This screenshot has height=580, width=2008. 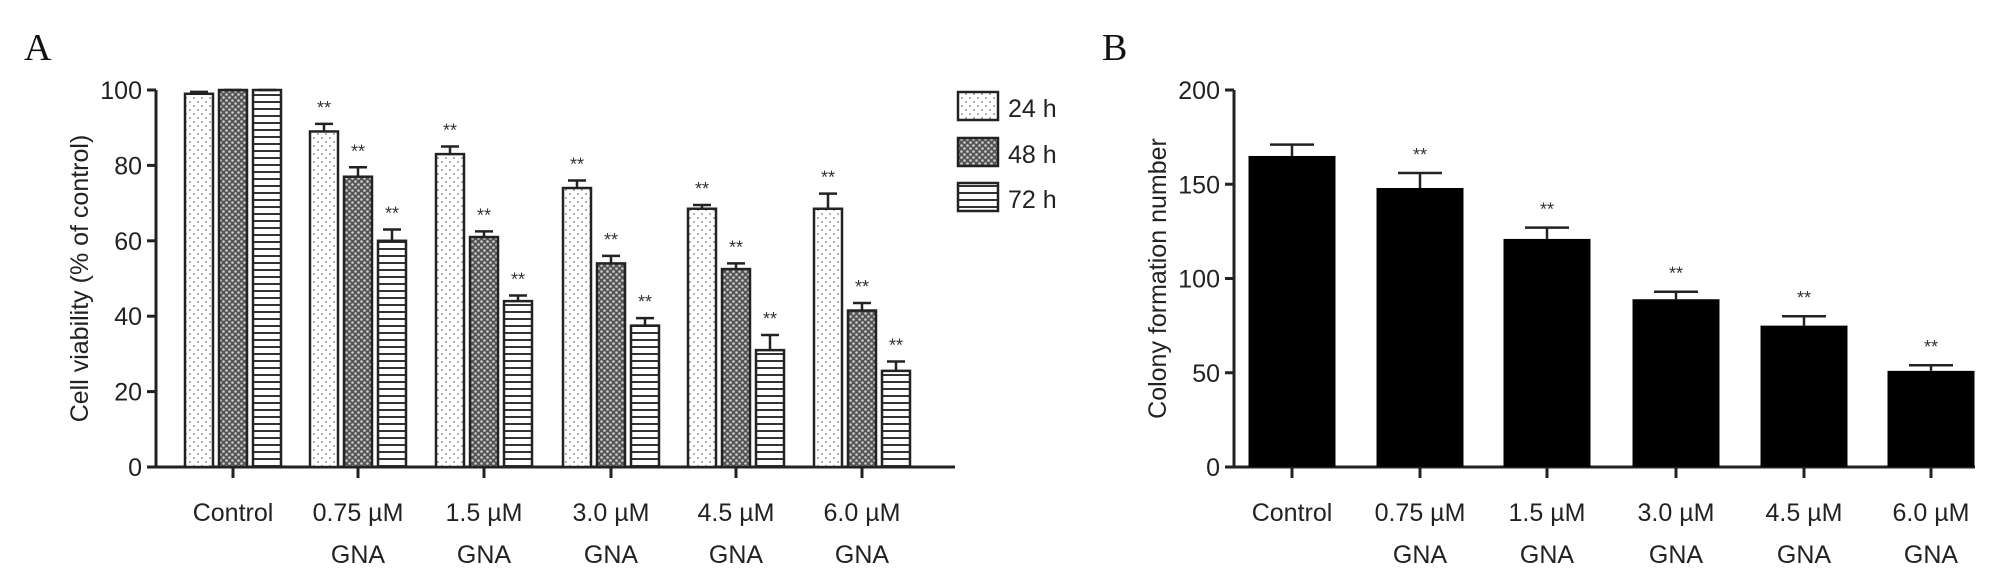 What do you see at coordinates (1032, 109) in the screenshot?
I see `legend-label: 24 h` at bounding box center [1032, 109].